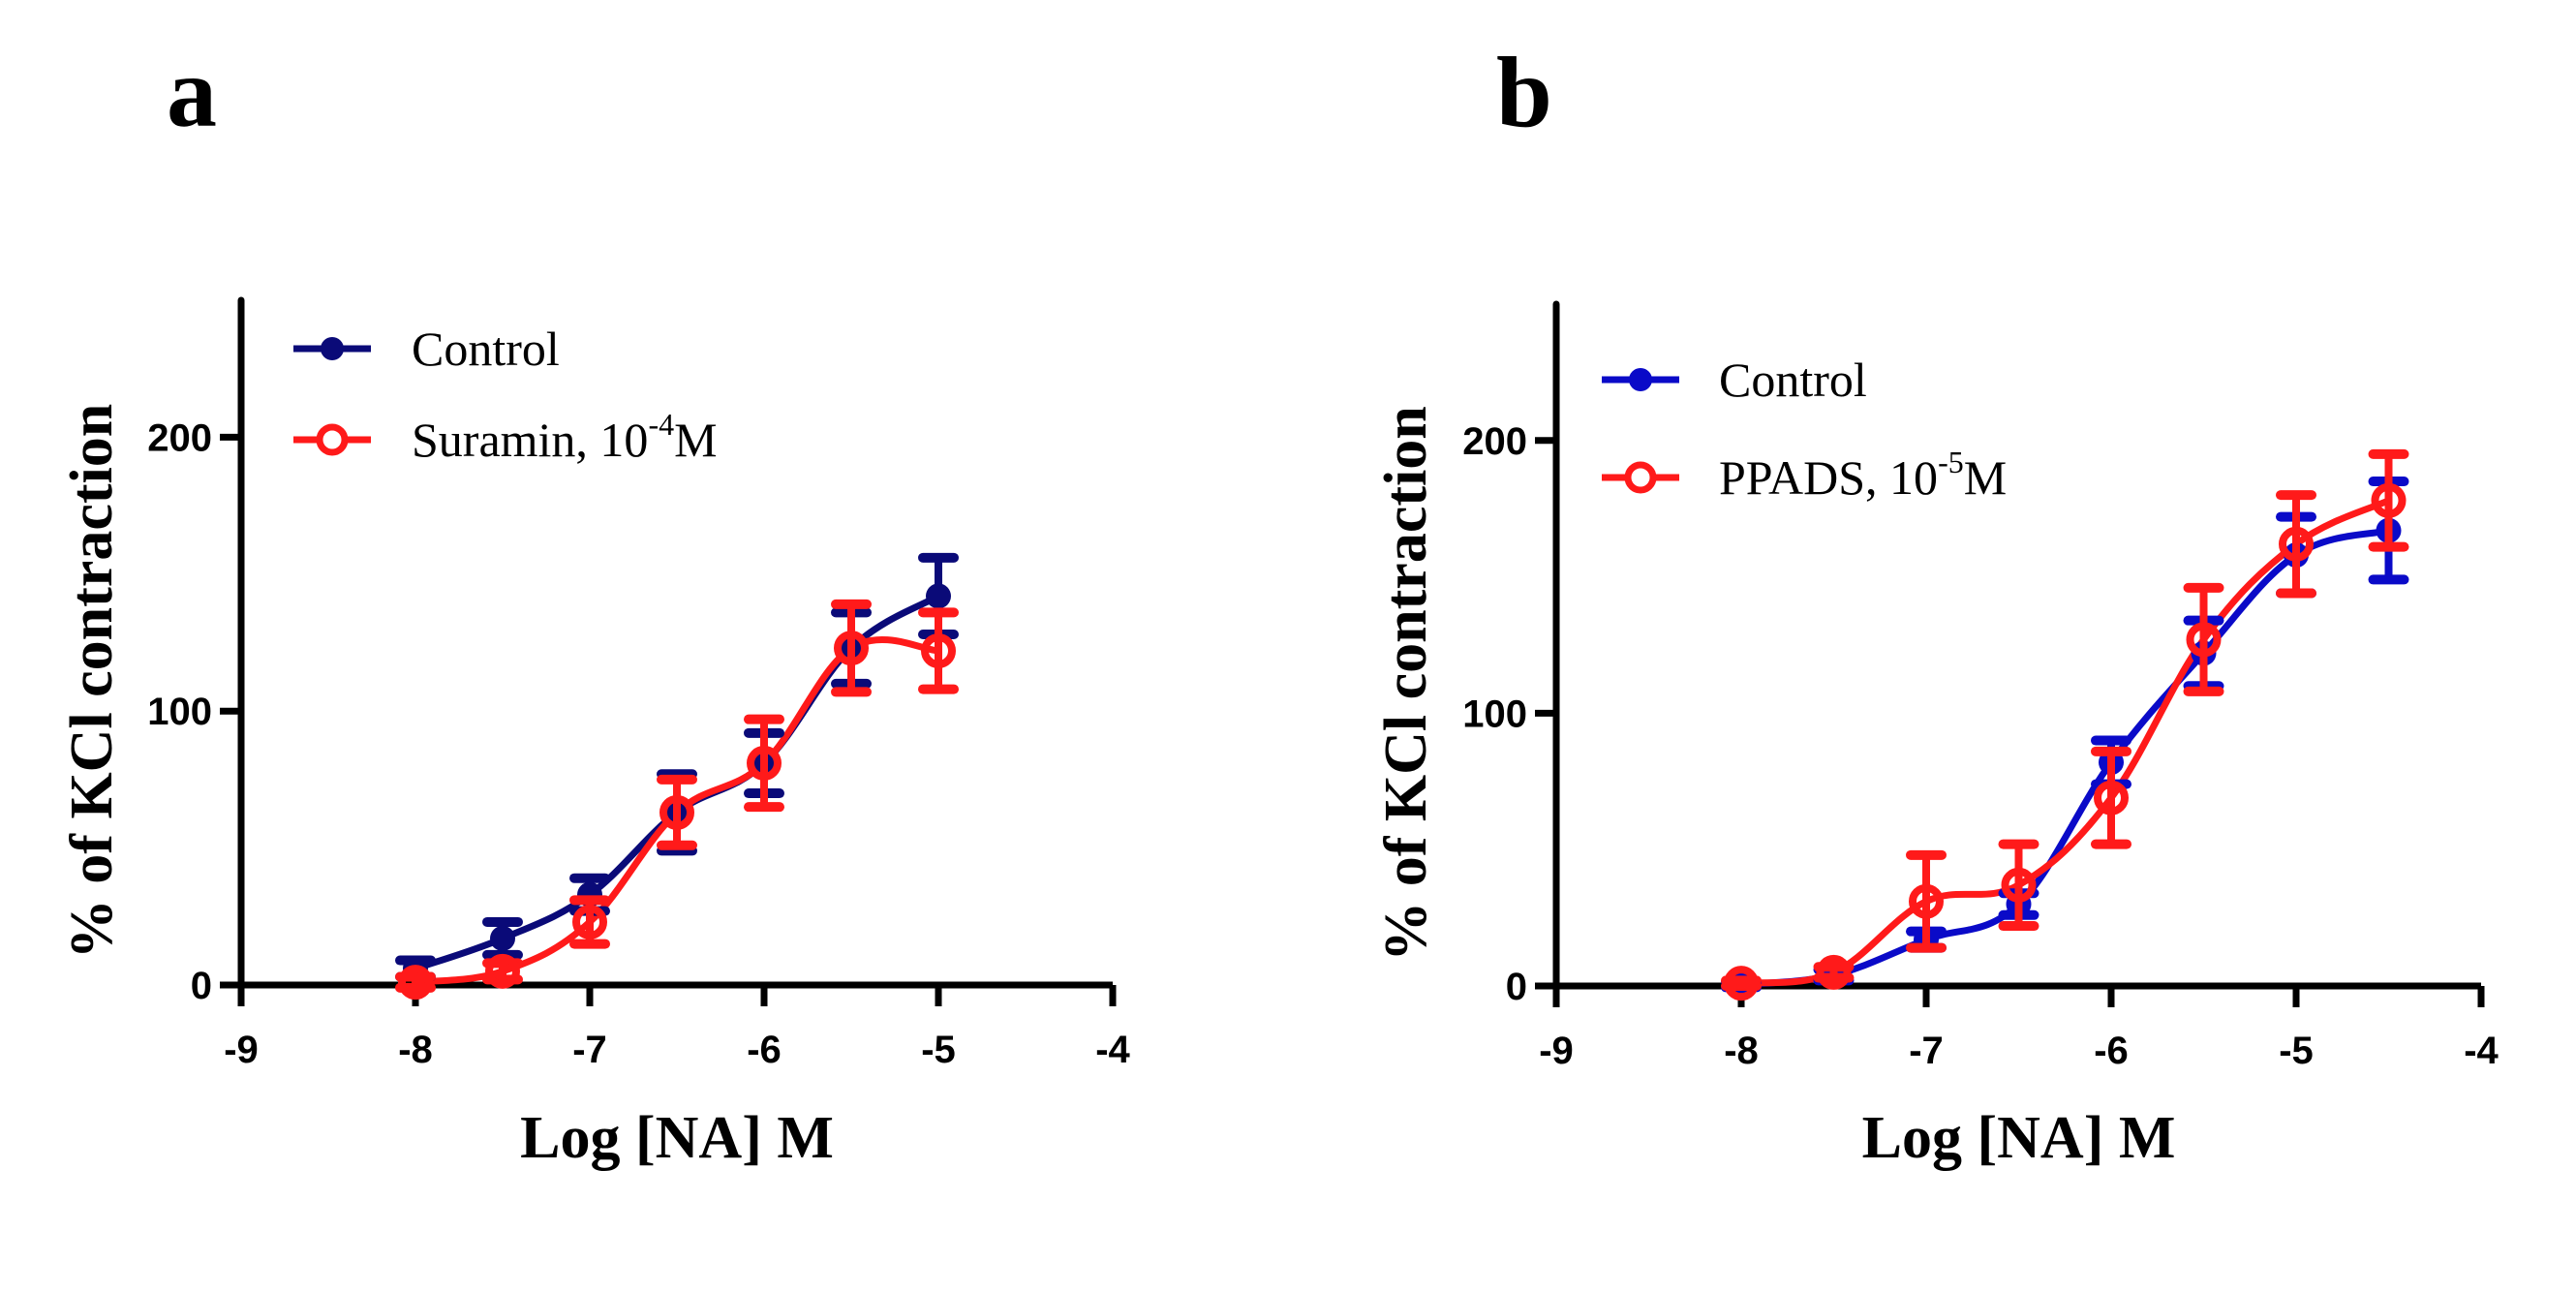 This screenshot has height=1293, width=2576. I want to click on legend-label: PPADS, 10-5M, so click(1863, 475).